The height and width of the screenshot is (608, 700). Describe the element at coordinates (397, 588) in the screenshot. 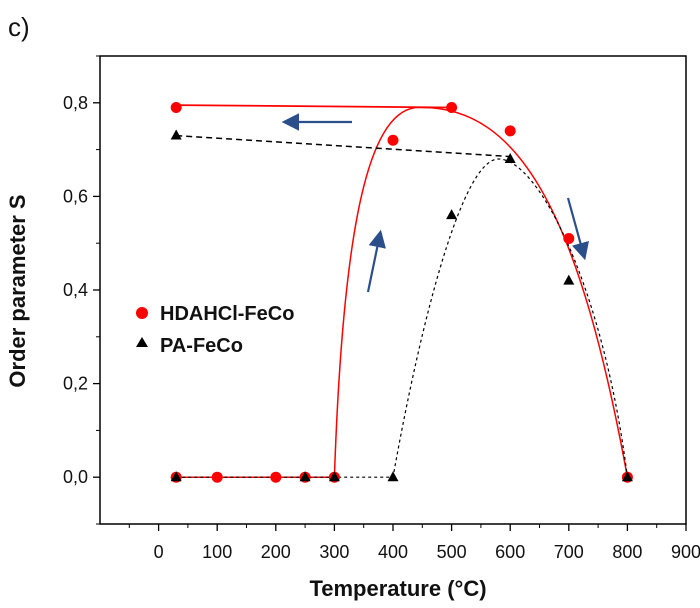

I see `x-axis-title: Temperature (°C)` at that location.